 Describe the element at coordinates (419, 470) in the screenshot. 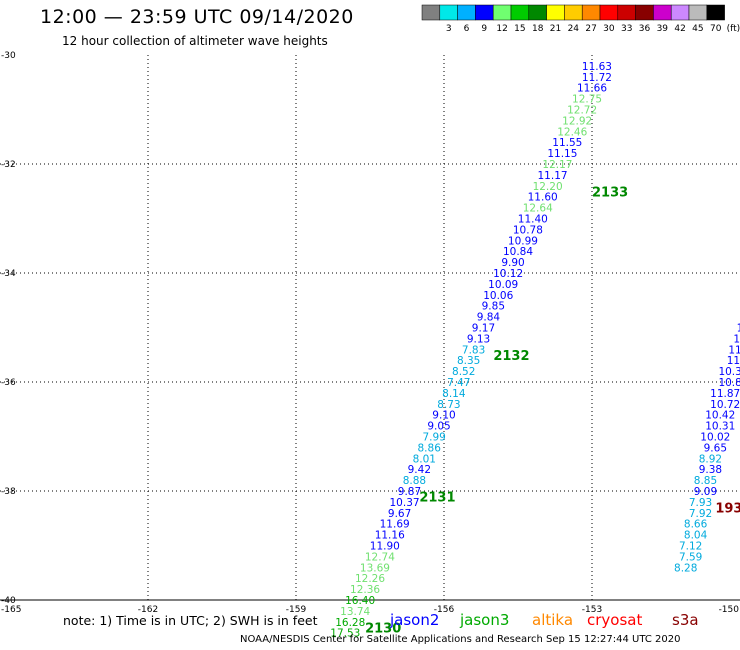

I see `wave-height-value: 9.42` at that location.